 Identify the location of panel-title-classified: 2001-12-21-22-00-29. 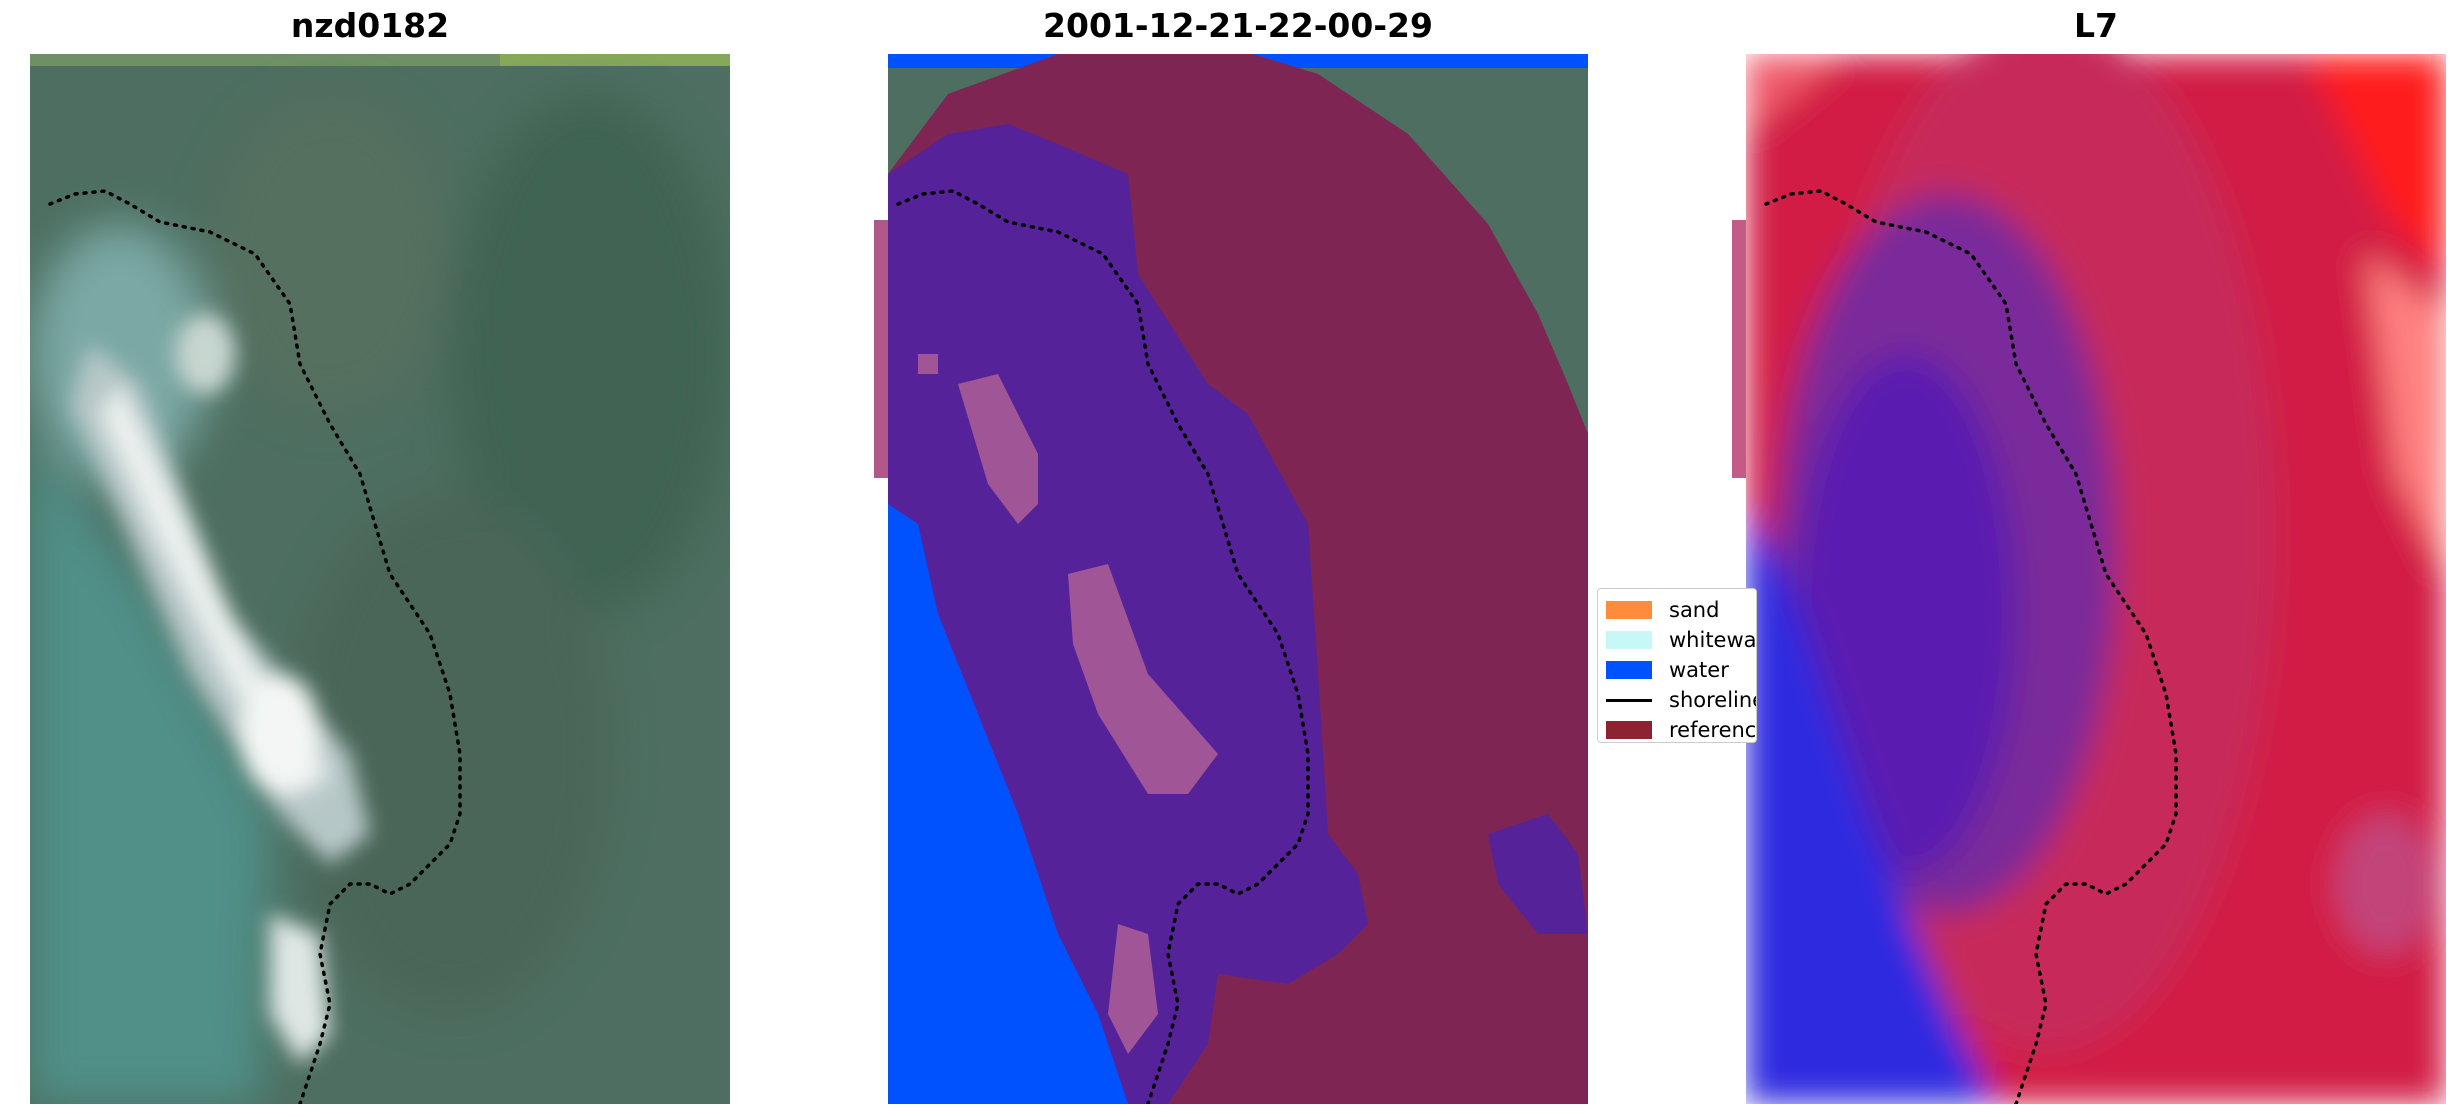
(1238, 25).